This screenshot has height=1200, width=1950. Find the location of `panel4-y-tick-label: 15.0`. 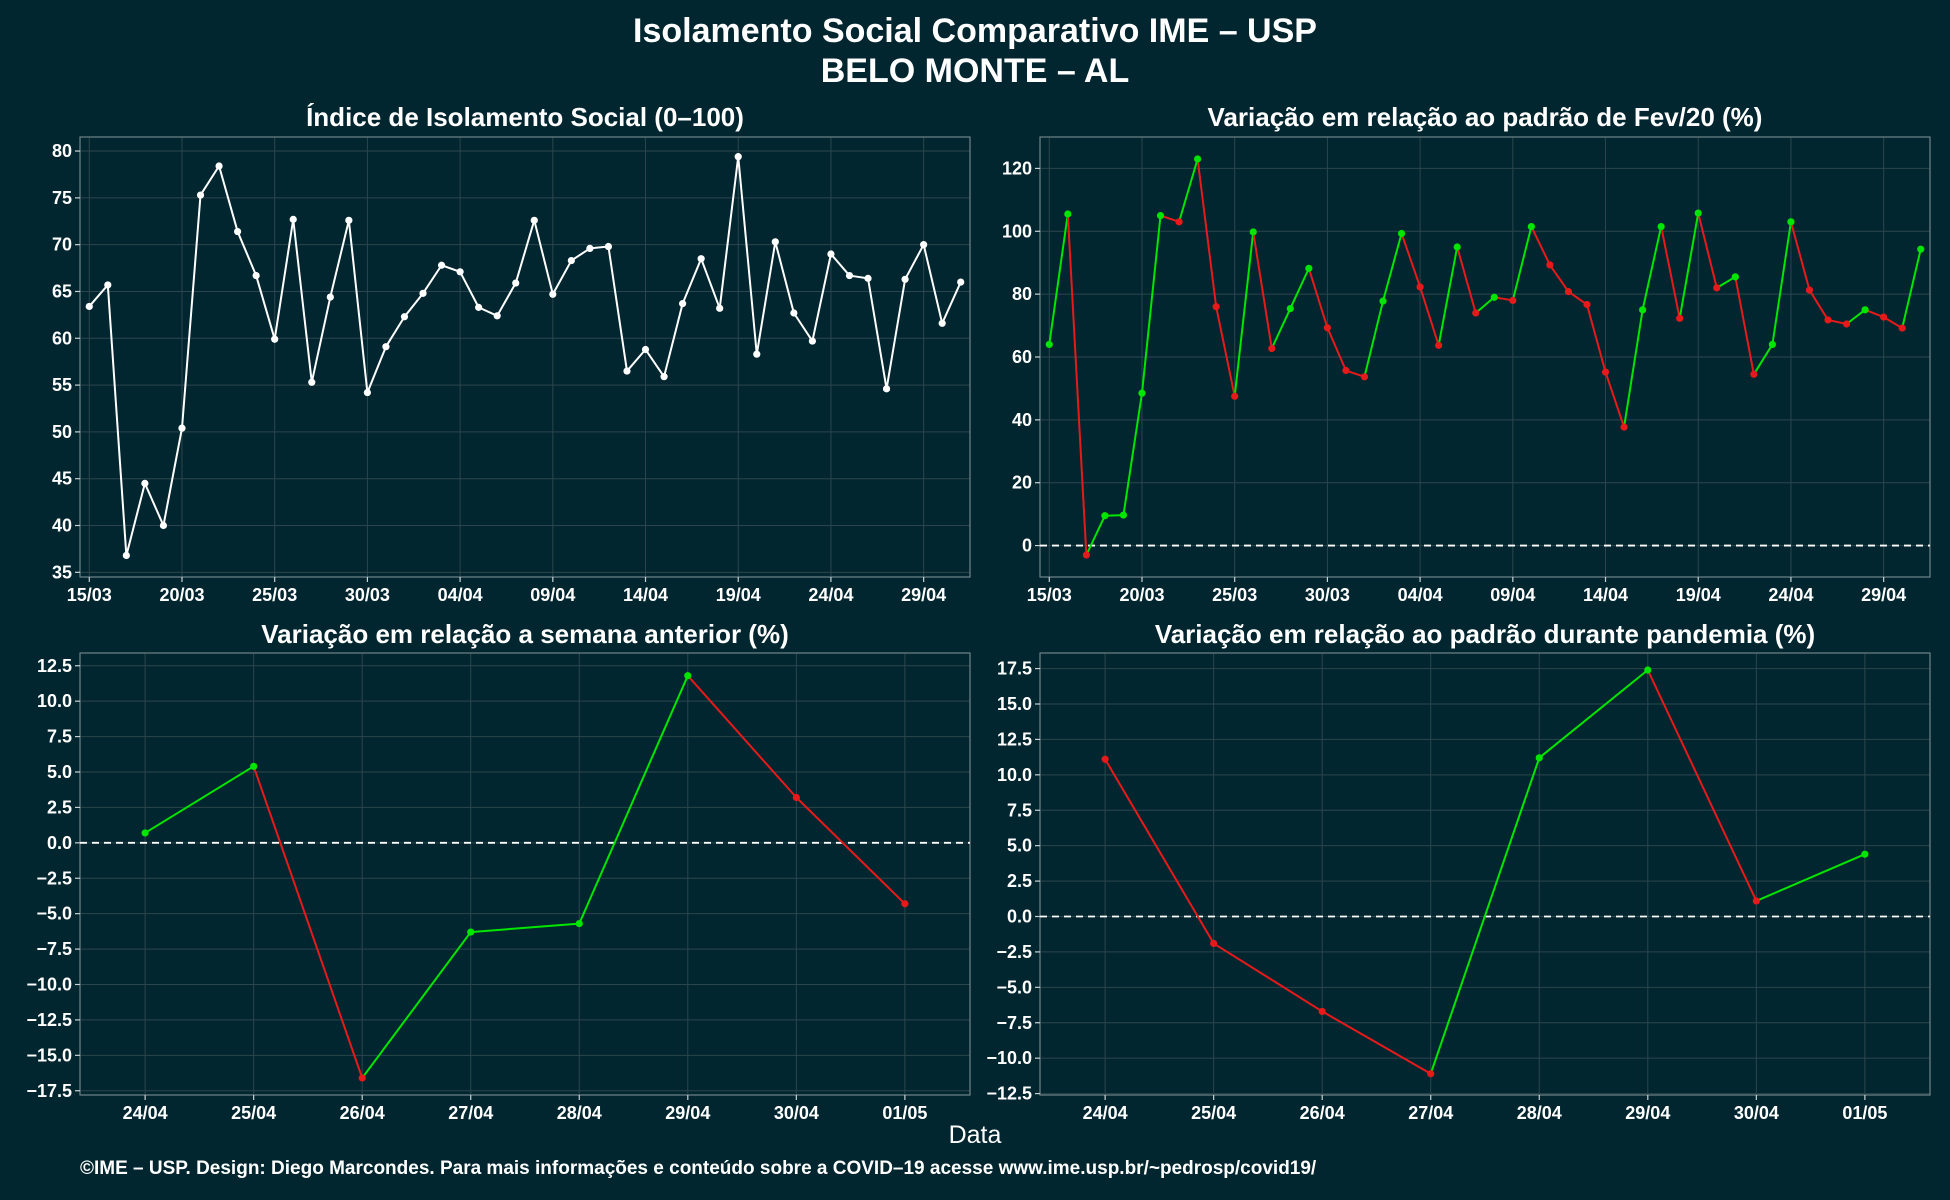

panel4-y-tick-label: 15.0 is located at coordinates (1014, 704).